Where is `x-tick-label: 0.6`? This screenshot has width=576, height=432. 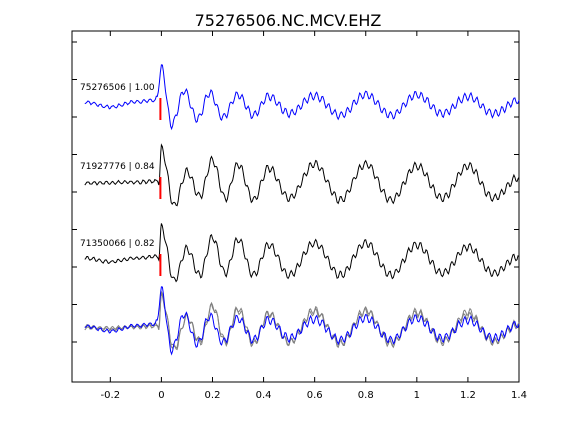
x-tick-label: 0.6 is located at coordinates (315, 395).